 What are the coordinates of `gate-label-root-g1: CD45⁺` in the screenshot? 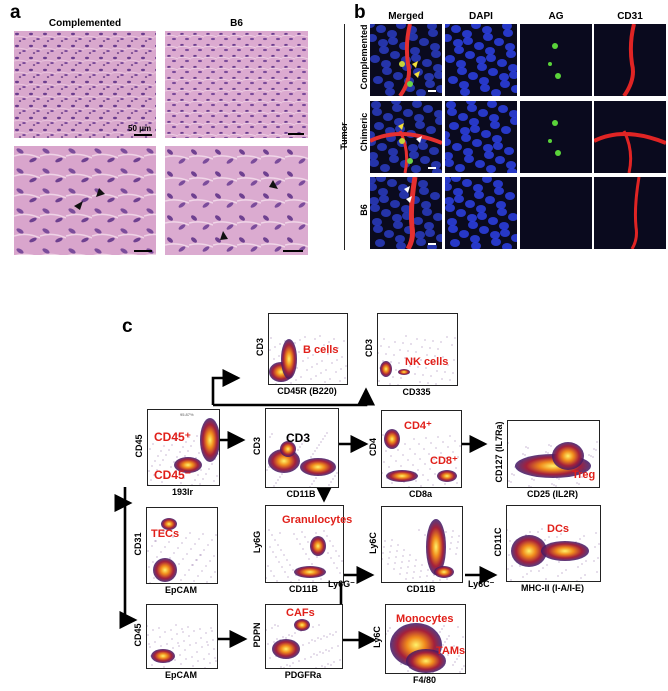 It's located at (173, 437).